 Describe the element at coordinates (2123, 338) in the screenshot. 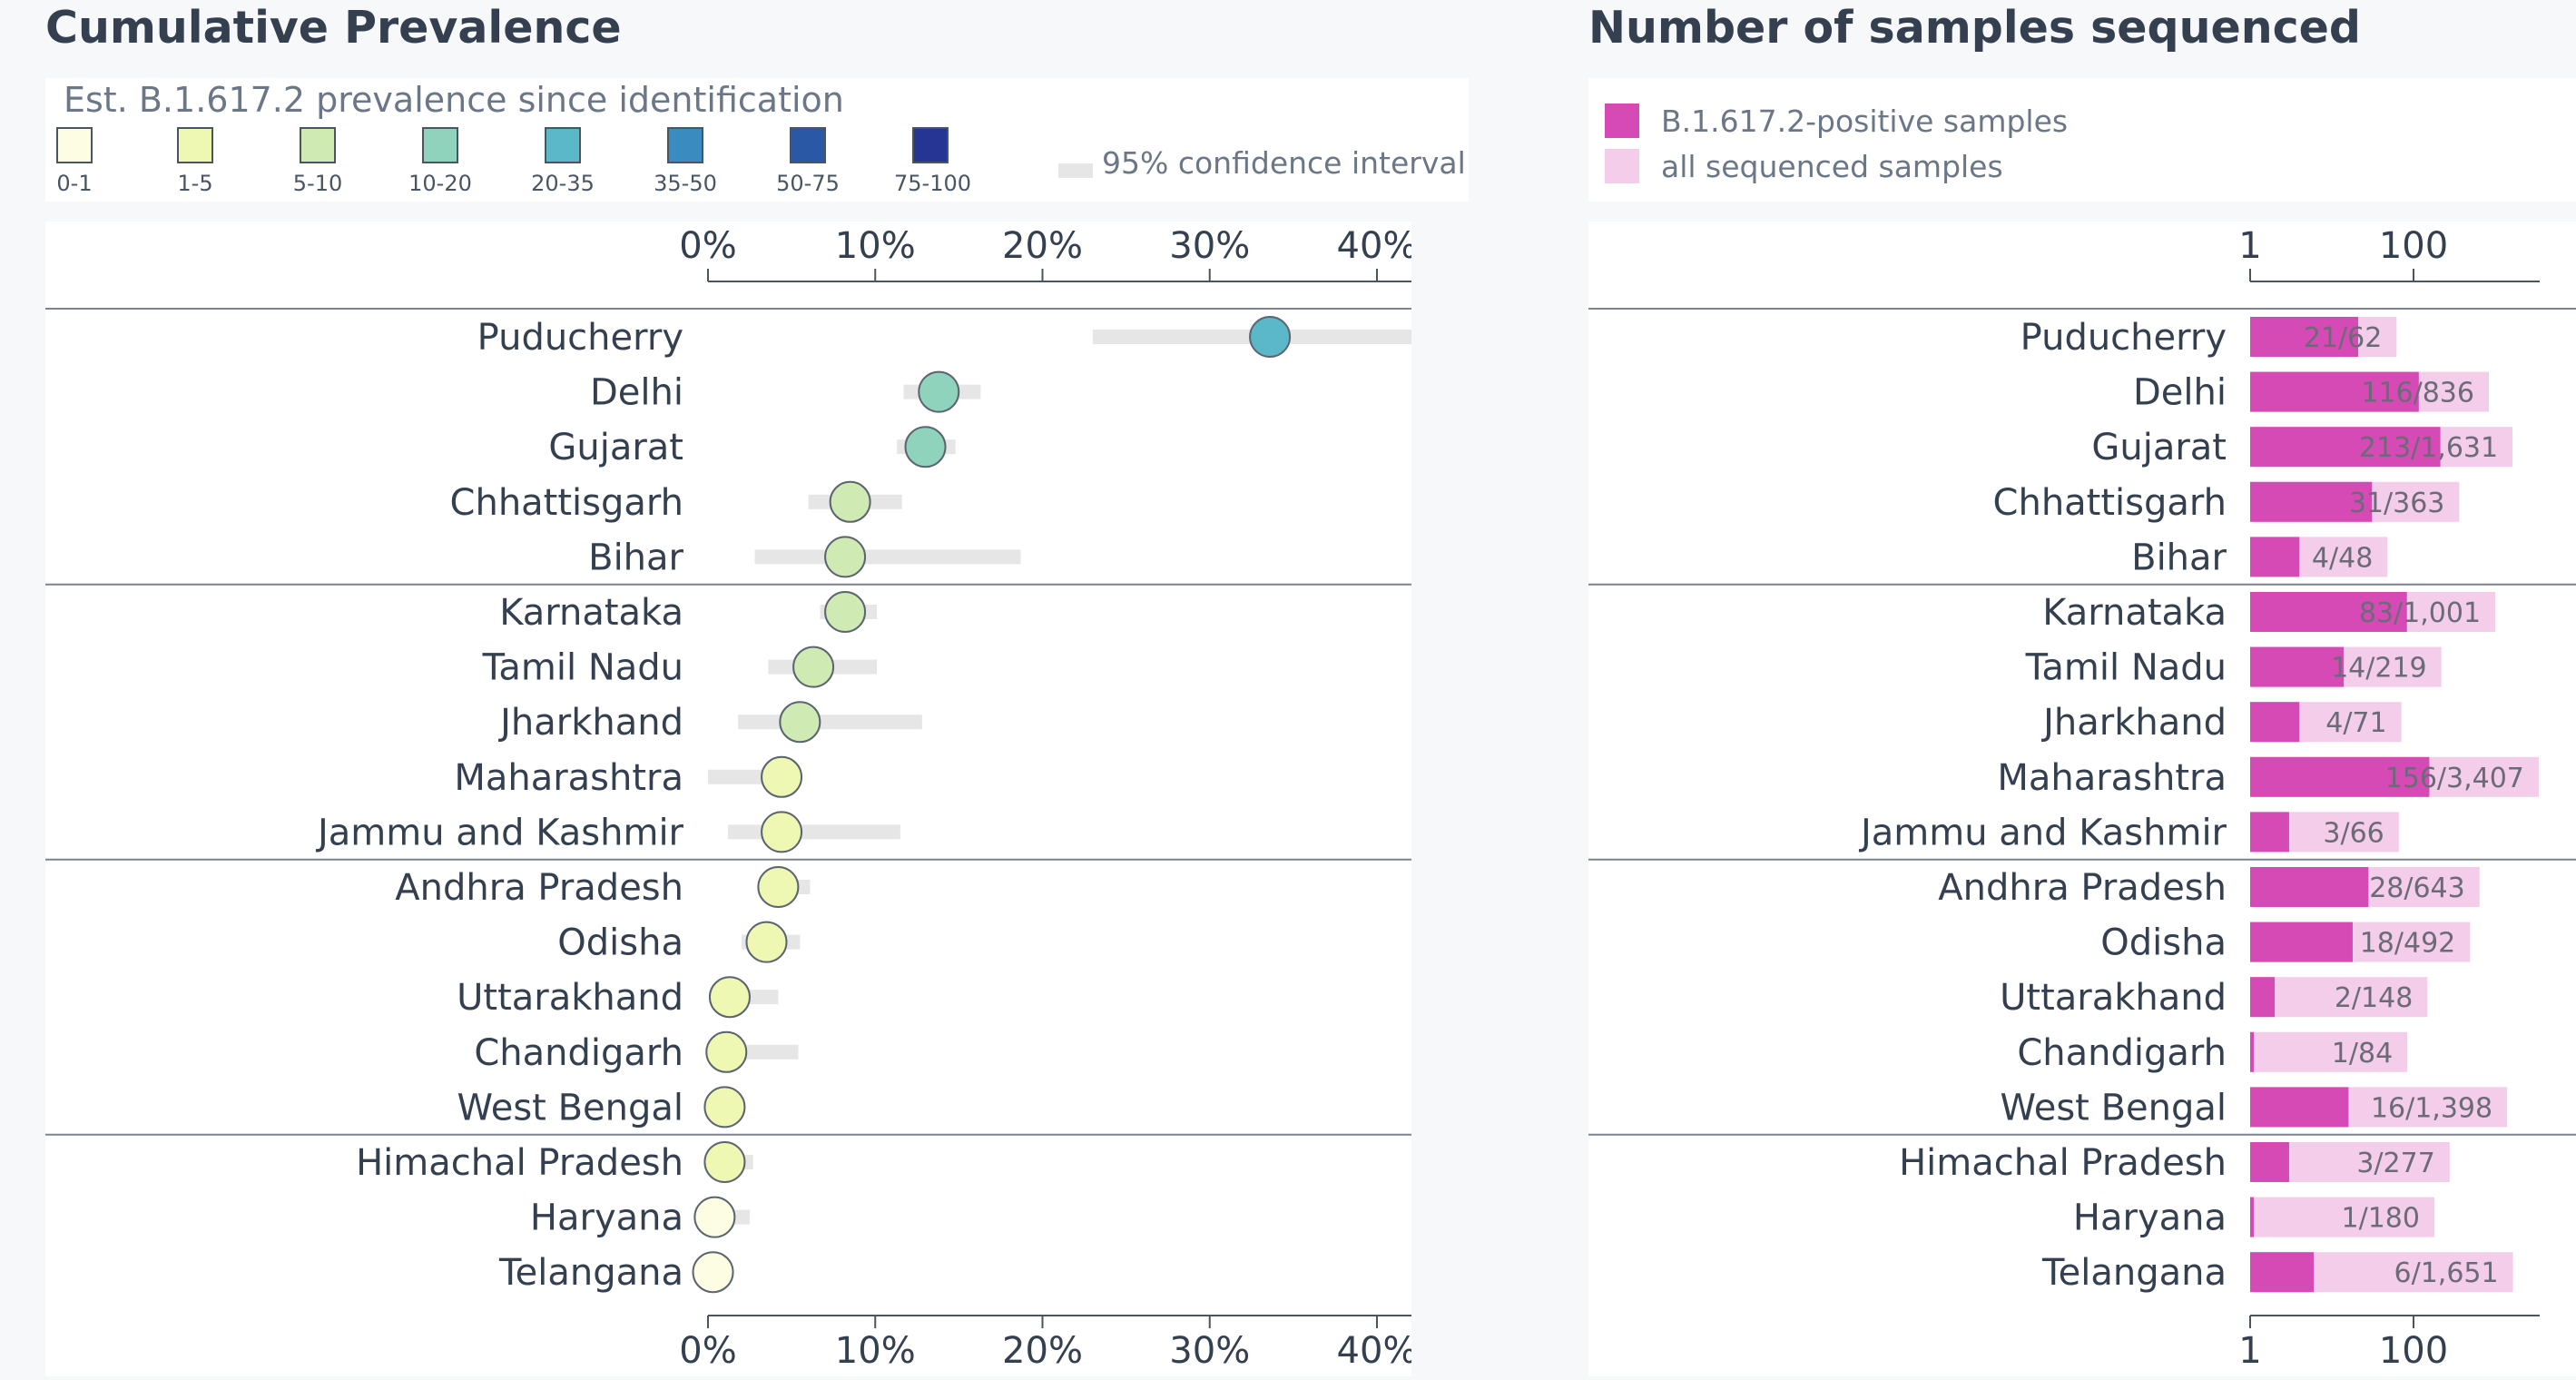

I see `state-label: Puducherry` at that location.